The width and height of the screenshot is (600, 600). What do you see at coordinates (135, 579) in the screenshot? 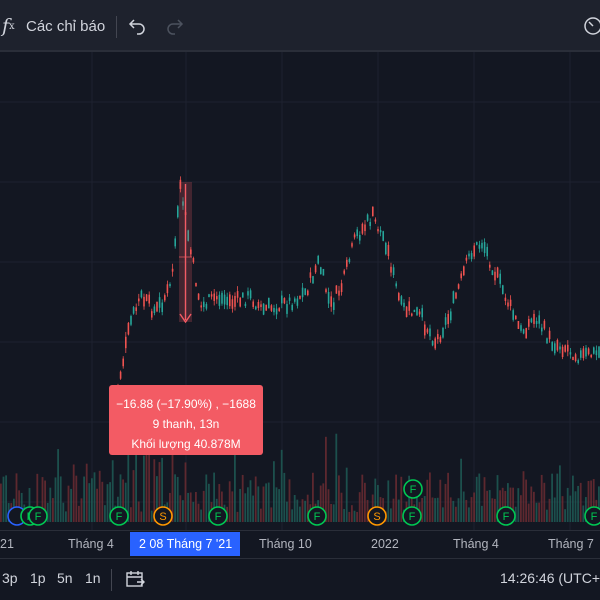
I see `calendar-range-icon` at bounding box center [135, 579].